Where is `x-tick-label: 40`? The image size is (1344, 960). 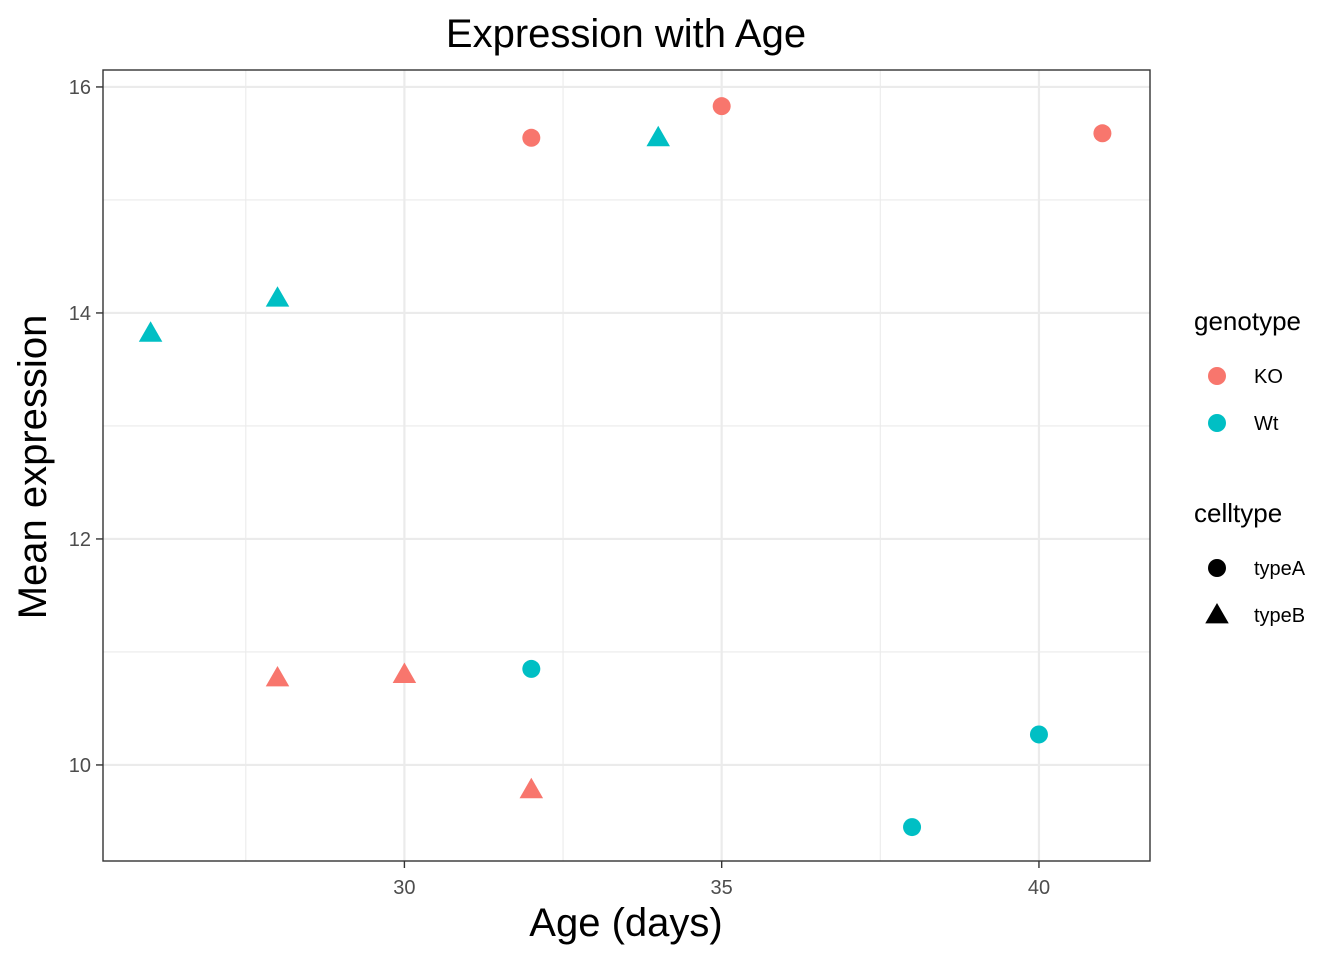
x-tick-label: 40 is located at coordinates (1039, 888).